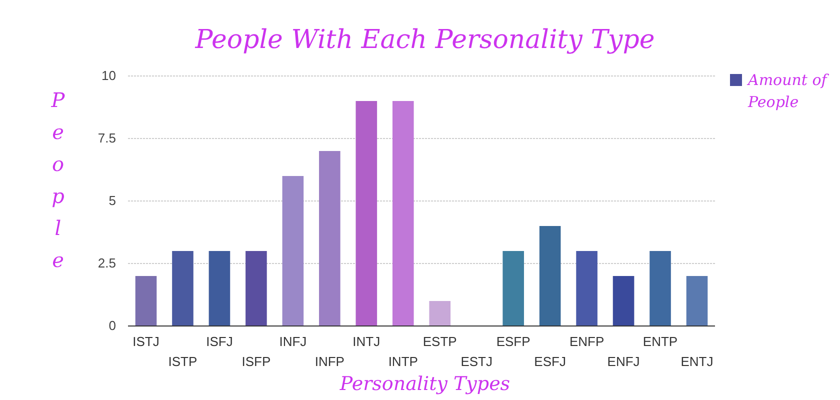  Describe the element at coordinates (112, 326) in the screenshot. I see `y-tick-label: 0` at that location.